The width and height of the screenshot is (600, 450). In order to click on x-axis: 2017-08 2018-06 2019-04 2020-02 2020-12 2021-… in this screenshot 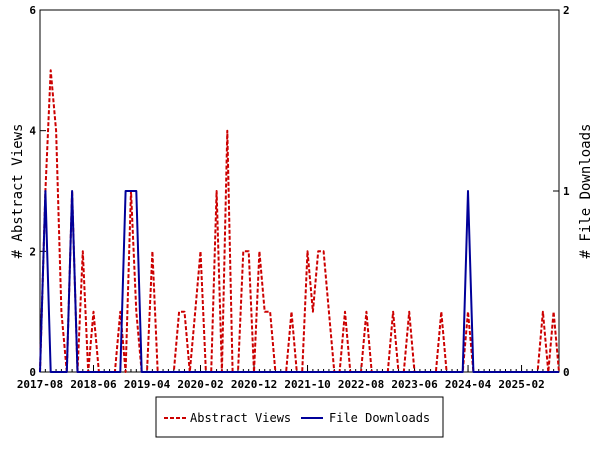, I will do `click(281, 378)`.